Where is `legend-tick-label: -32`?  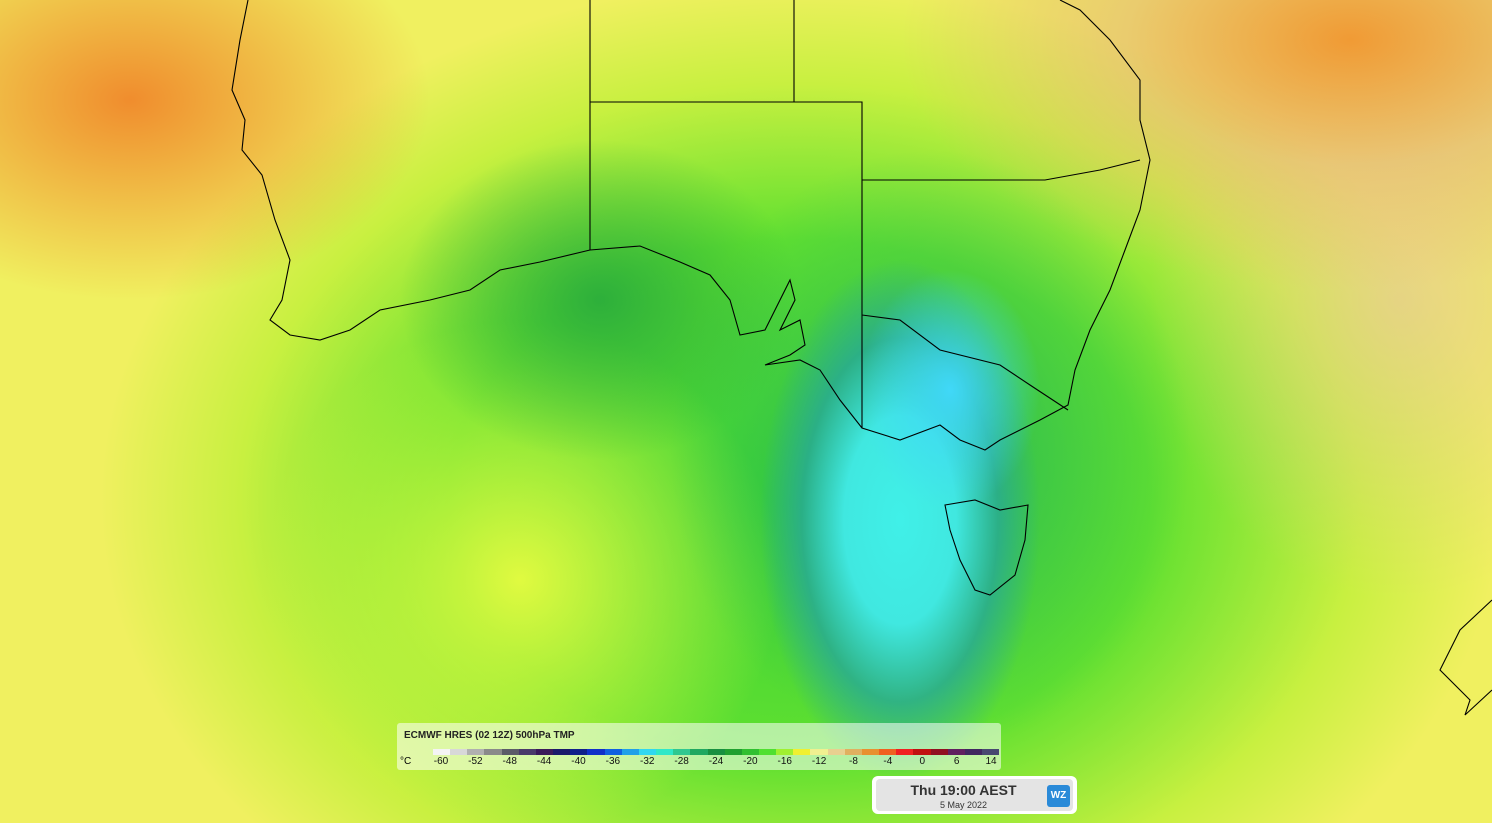
legend-tick-label: -32 is located at coordinates (647, 761).